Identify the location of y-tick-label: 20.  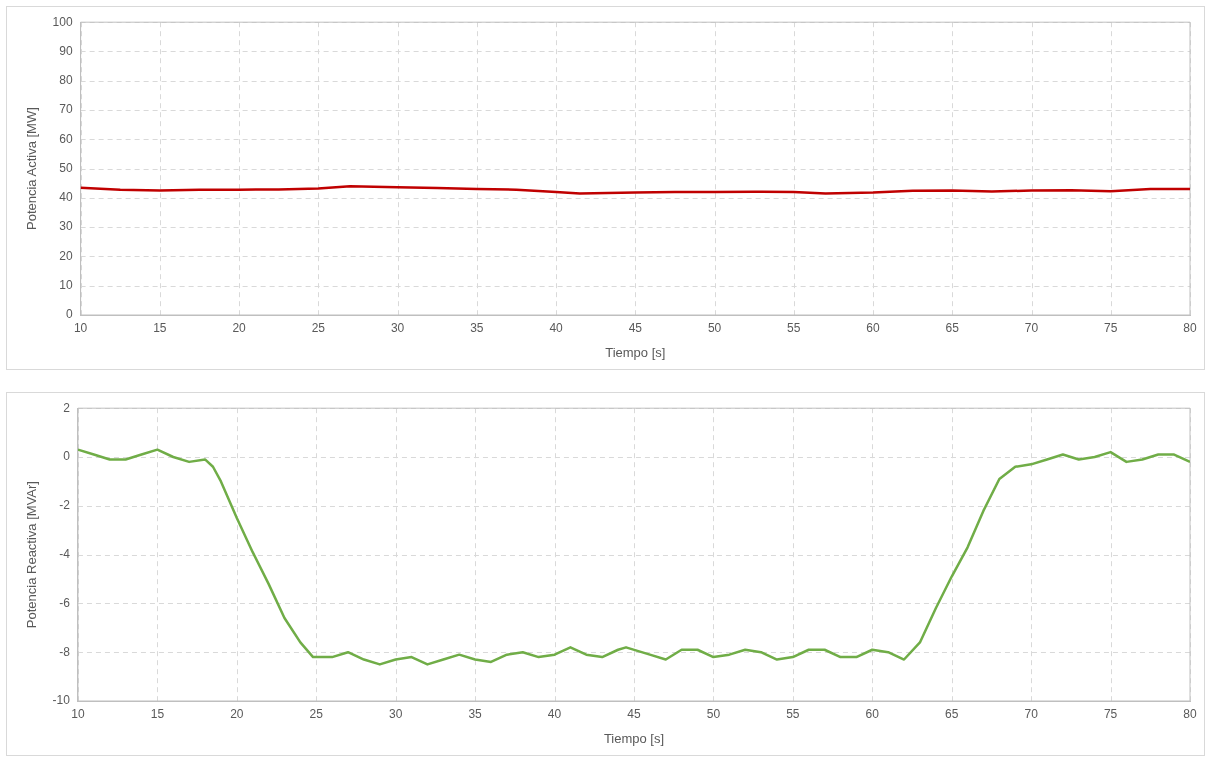
(66, 255).